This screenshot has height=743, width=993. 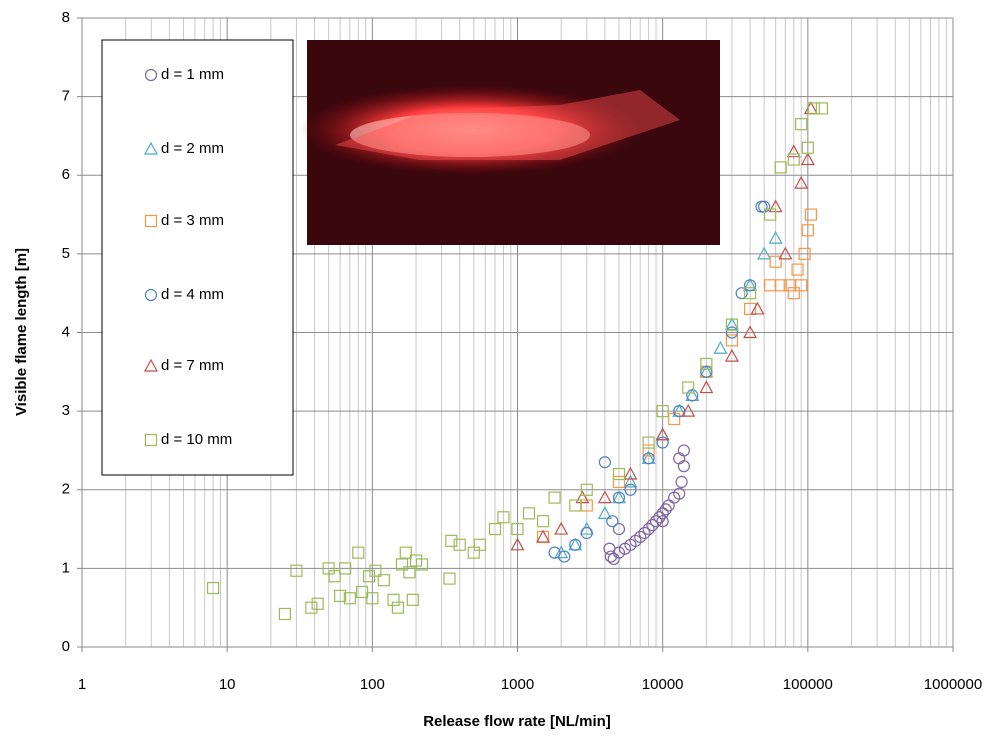 I want to click on y-tick-label: 1, so click(x=66, y=567).